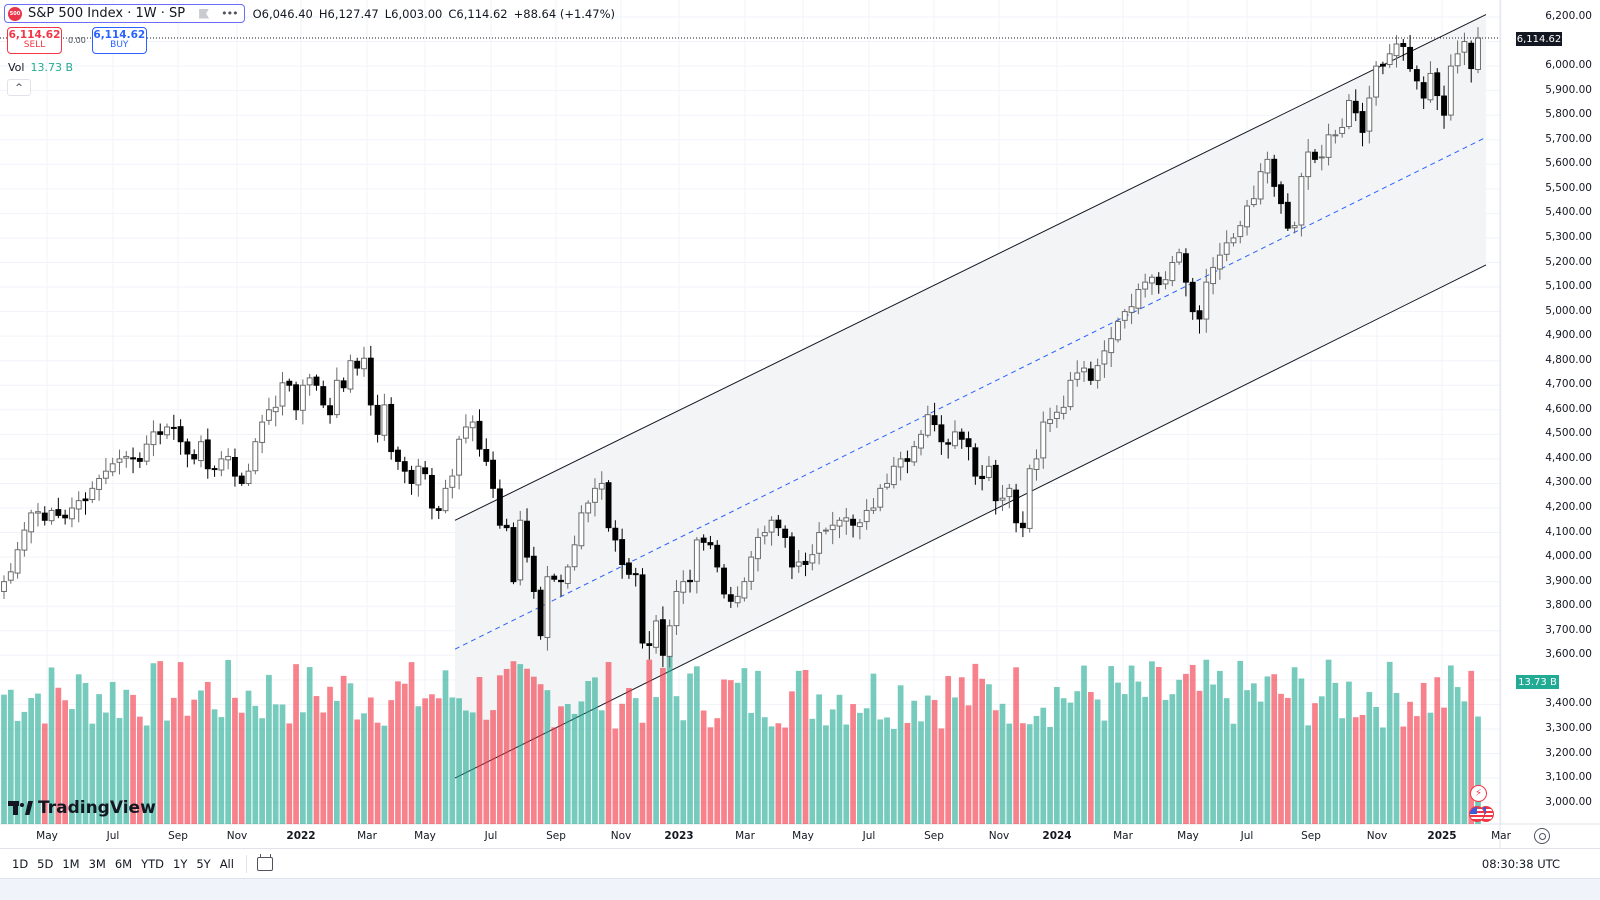 Image resolution: width=1600 pixels, height=900 pixels. What do you see at coordinates (21, 808) in the screenshot?
I see `tradingview-mark-icon` at bounding box center [21, 808].